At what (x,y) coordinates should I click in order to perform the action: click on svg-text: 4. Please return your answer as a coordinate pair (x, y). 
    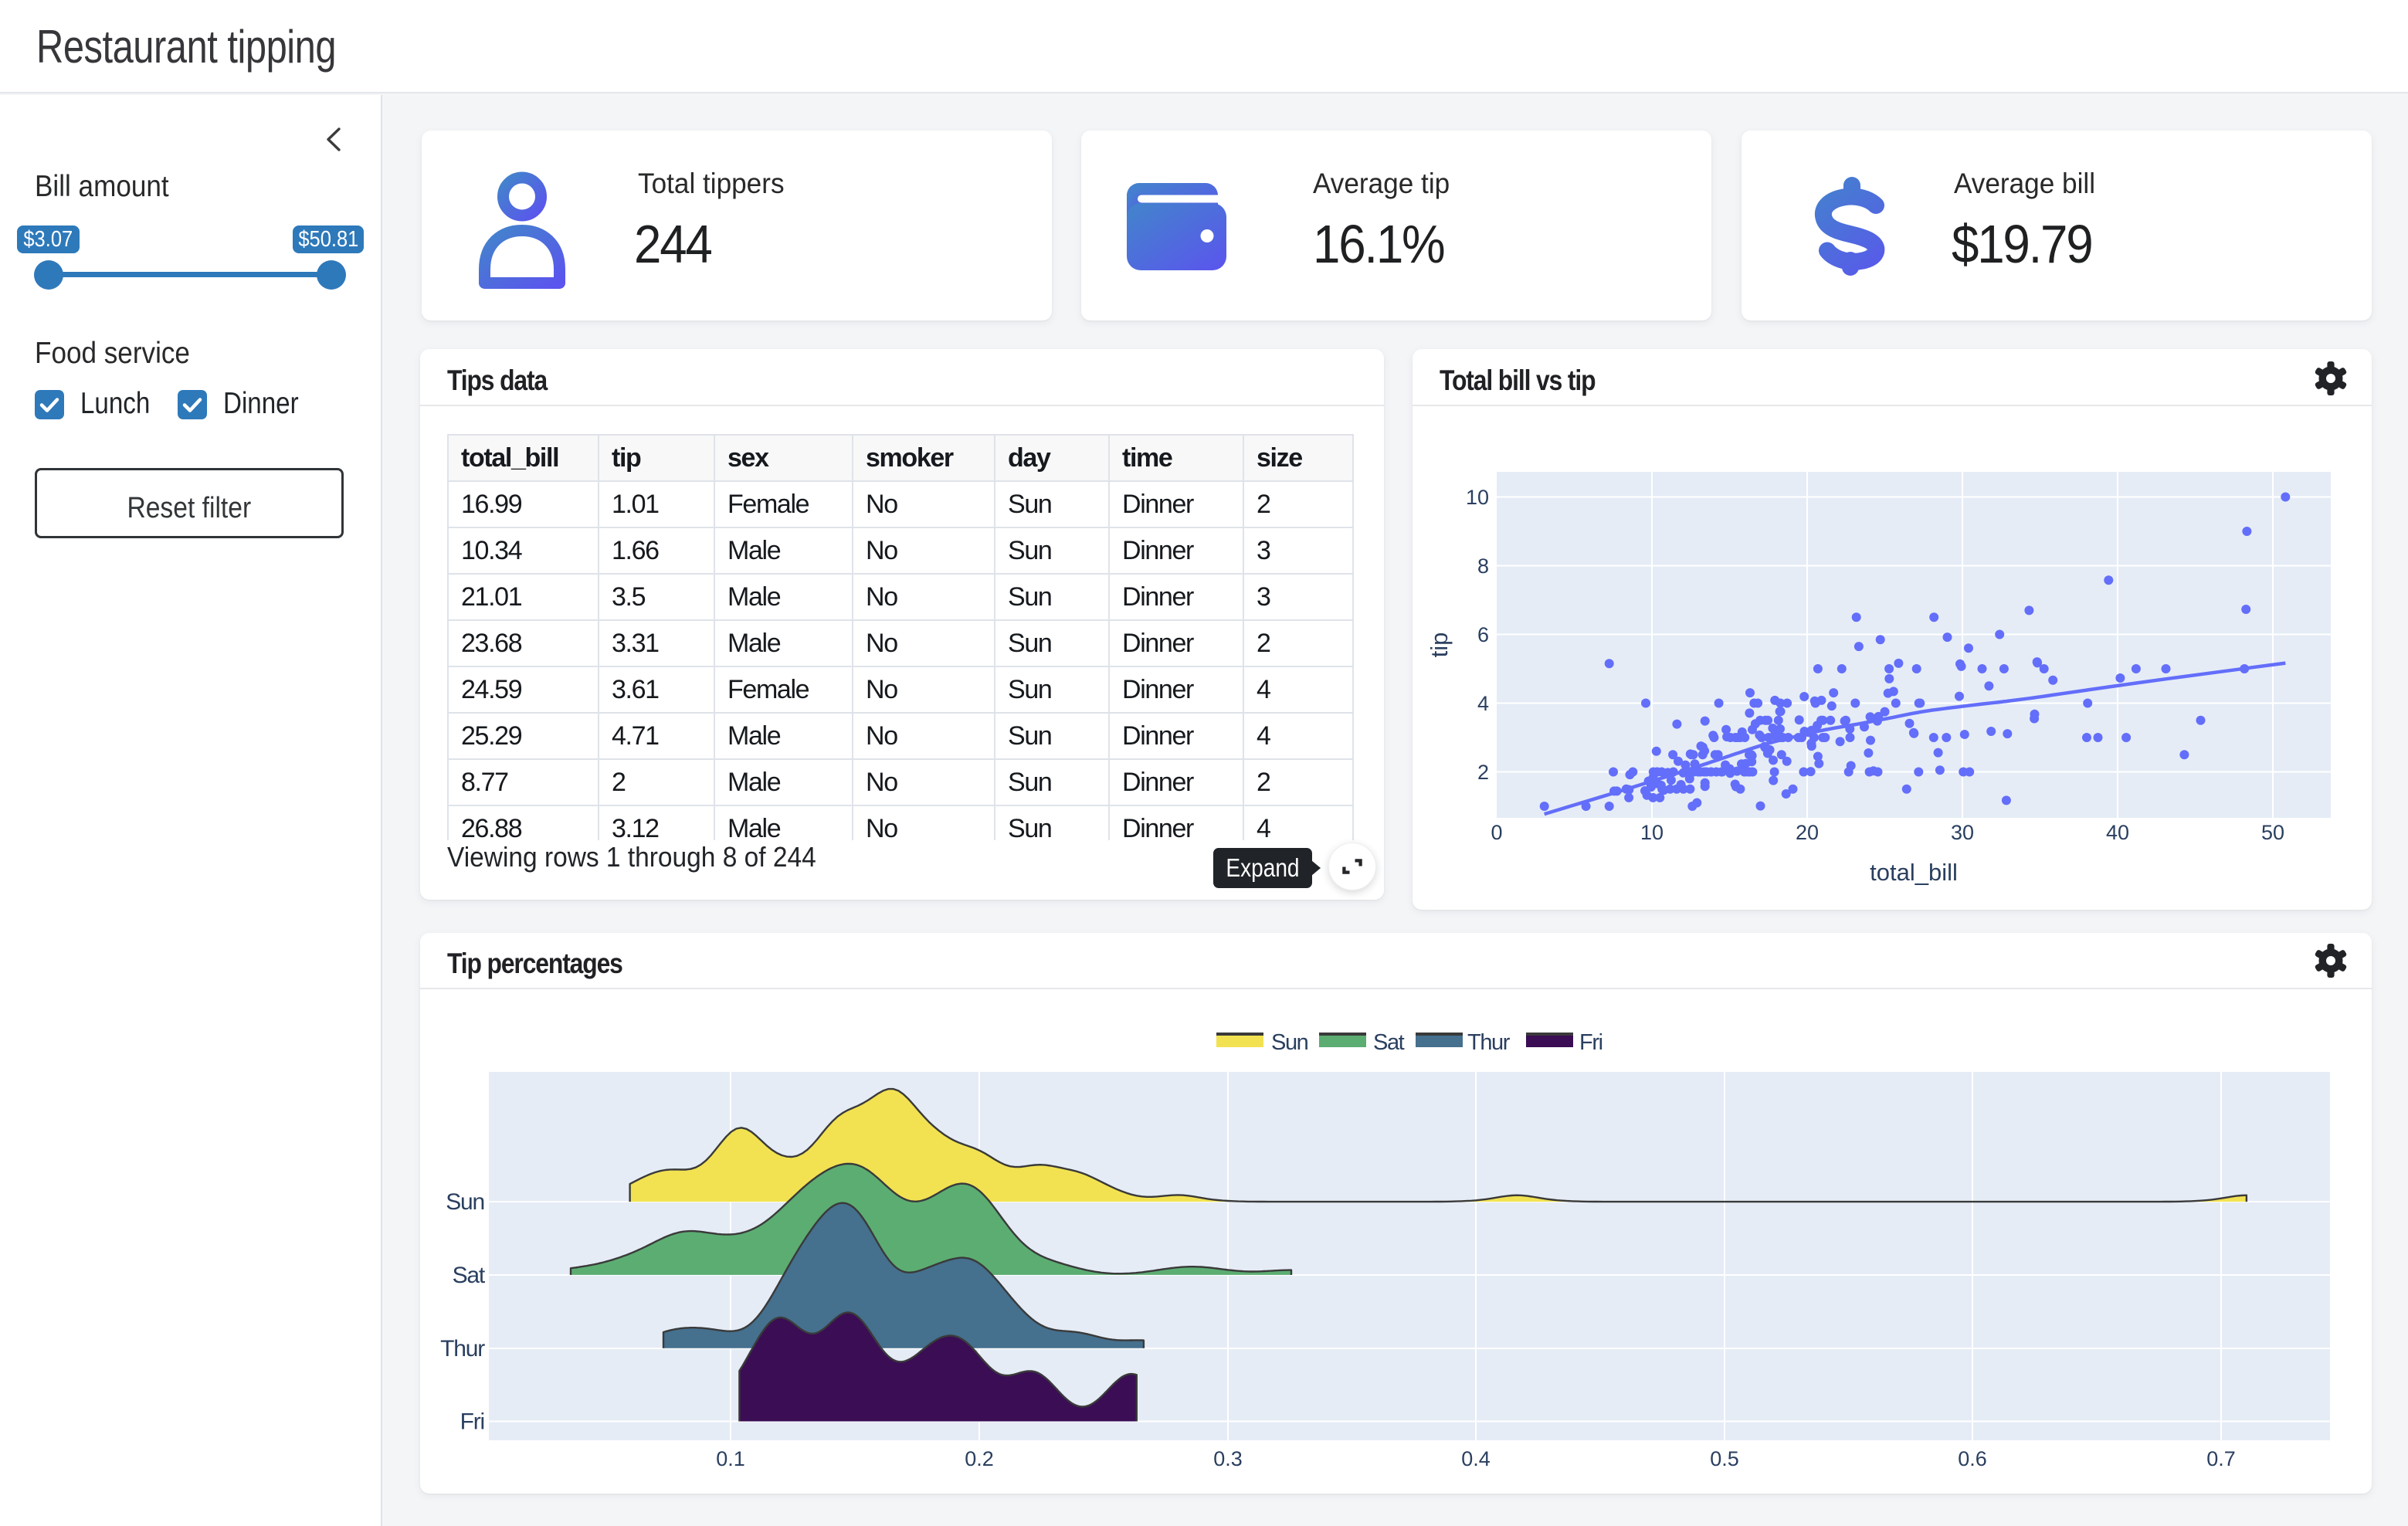
    Looking at the image, I should click on (1483, 703).